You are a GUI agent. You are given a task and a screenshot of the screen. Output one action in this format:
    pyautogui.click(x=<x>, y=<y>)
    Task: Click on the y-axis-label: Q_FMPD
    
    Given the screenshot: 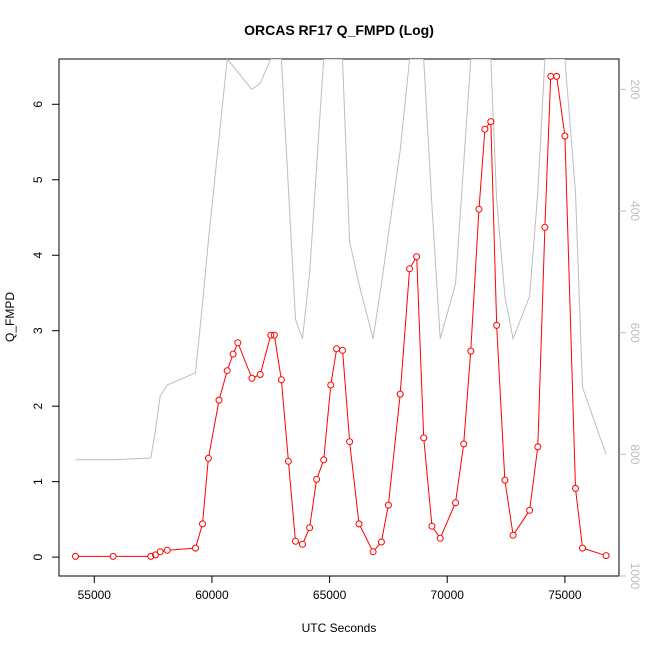 What is the action you would take?
    pyautogui.click(x=10, y=317)
    